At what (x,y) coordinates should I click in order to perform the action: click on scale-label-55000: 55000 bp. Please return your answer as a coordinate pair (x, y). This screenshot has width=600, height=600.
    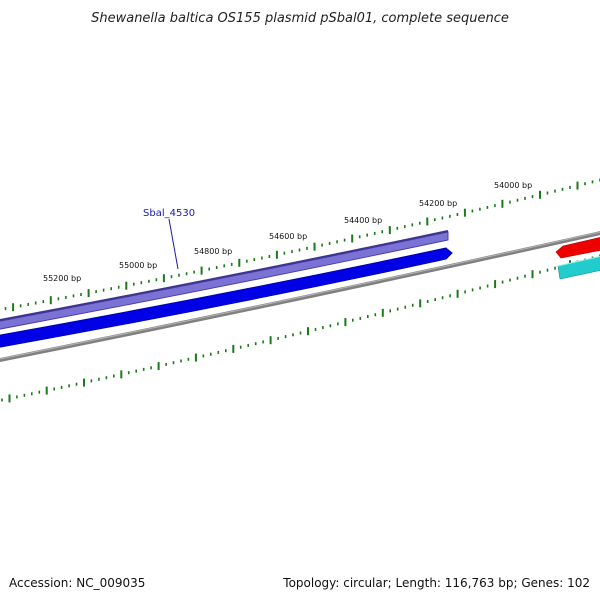
    Looking at the image, I should click on (138, 265).